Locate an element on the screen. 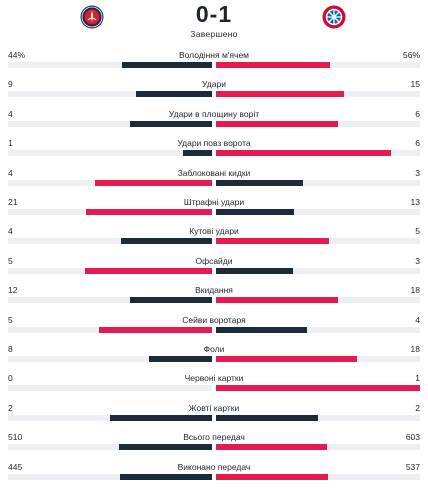 This screenshot has height=489, width=428. away-stat-value: 13 is located at coordinates (415, 202).